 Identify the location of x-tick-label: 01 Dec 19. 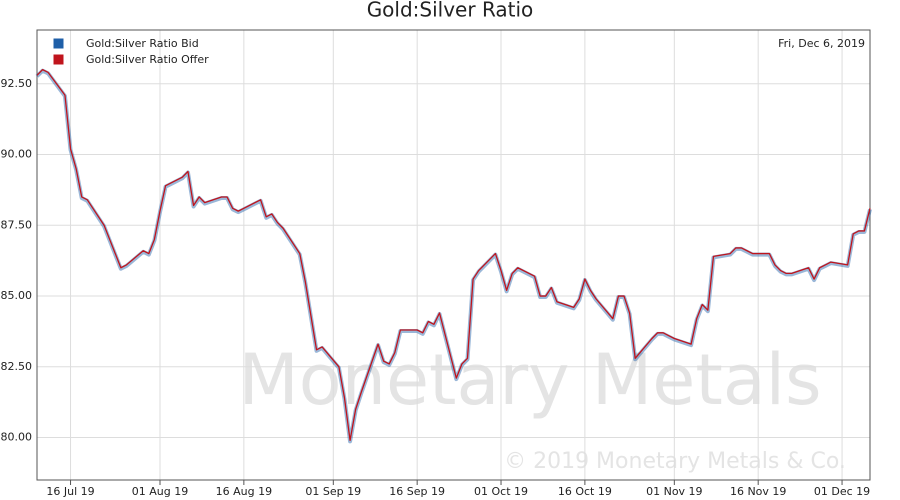
(842, 491).